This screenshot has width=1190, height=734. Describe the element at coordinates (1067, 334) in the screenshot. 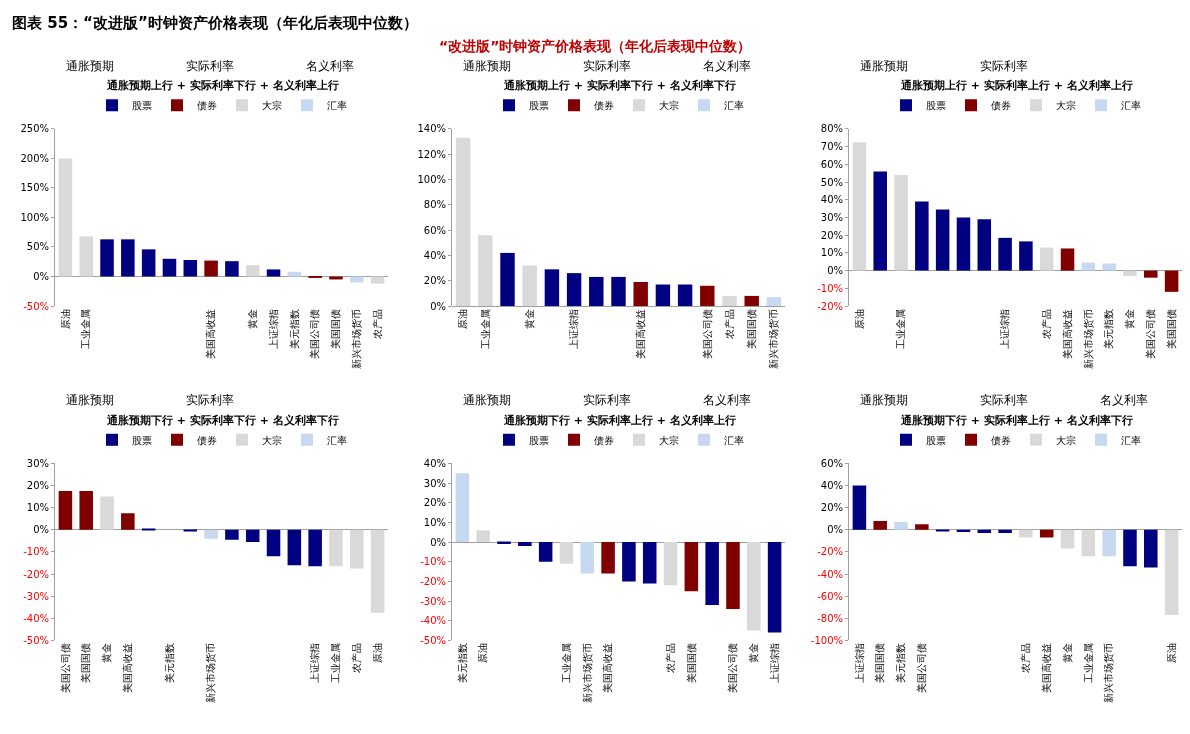

I see `x-tick-label: 美国高收益` at that location.